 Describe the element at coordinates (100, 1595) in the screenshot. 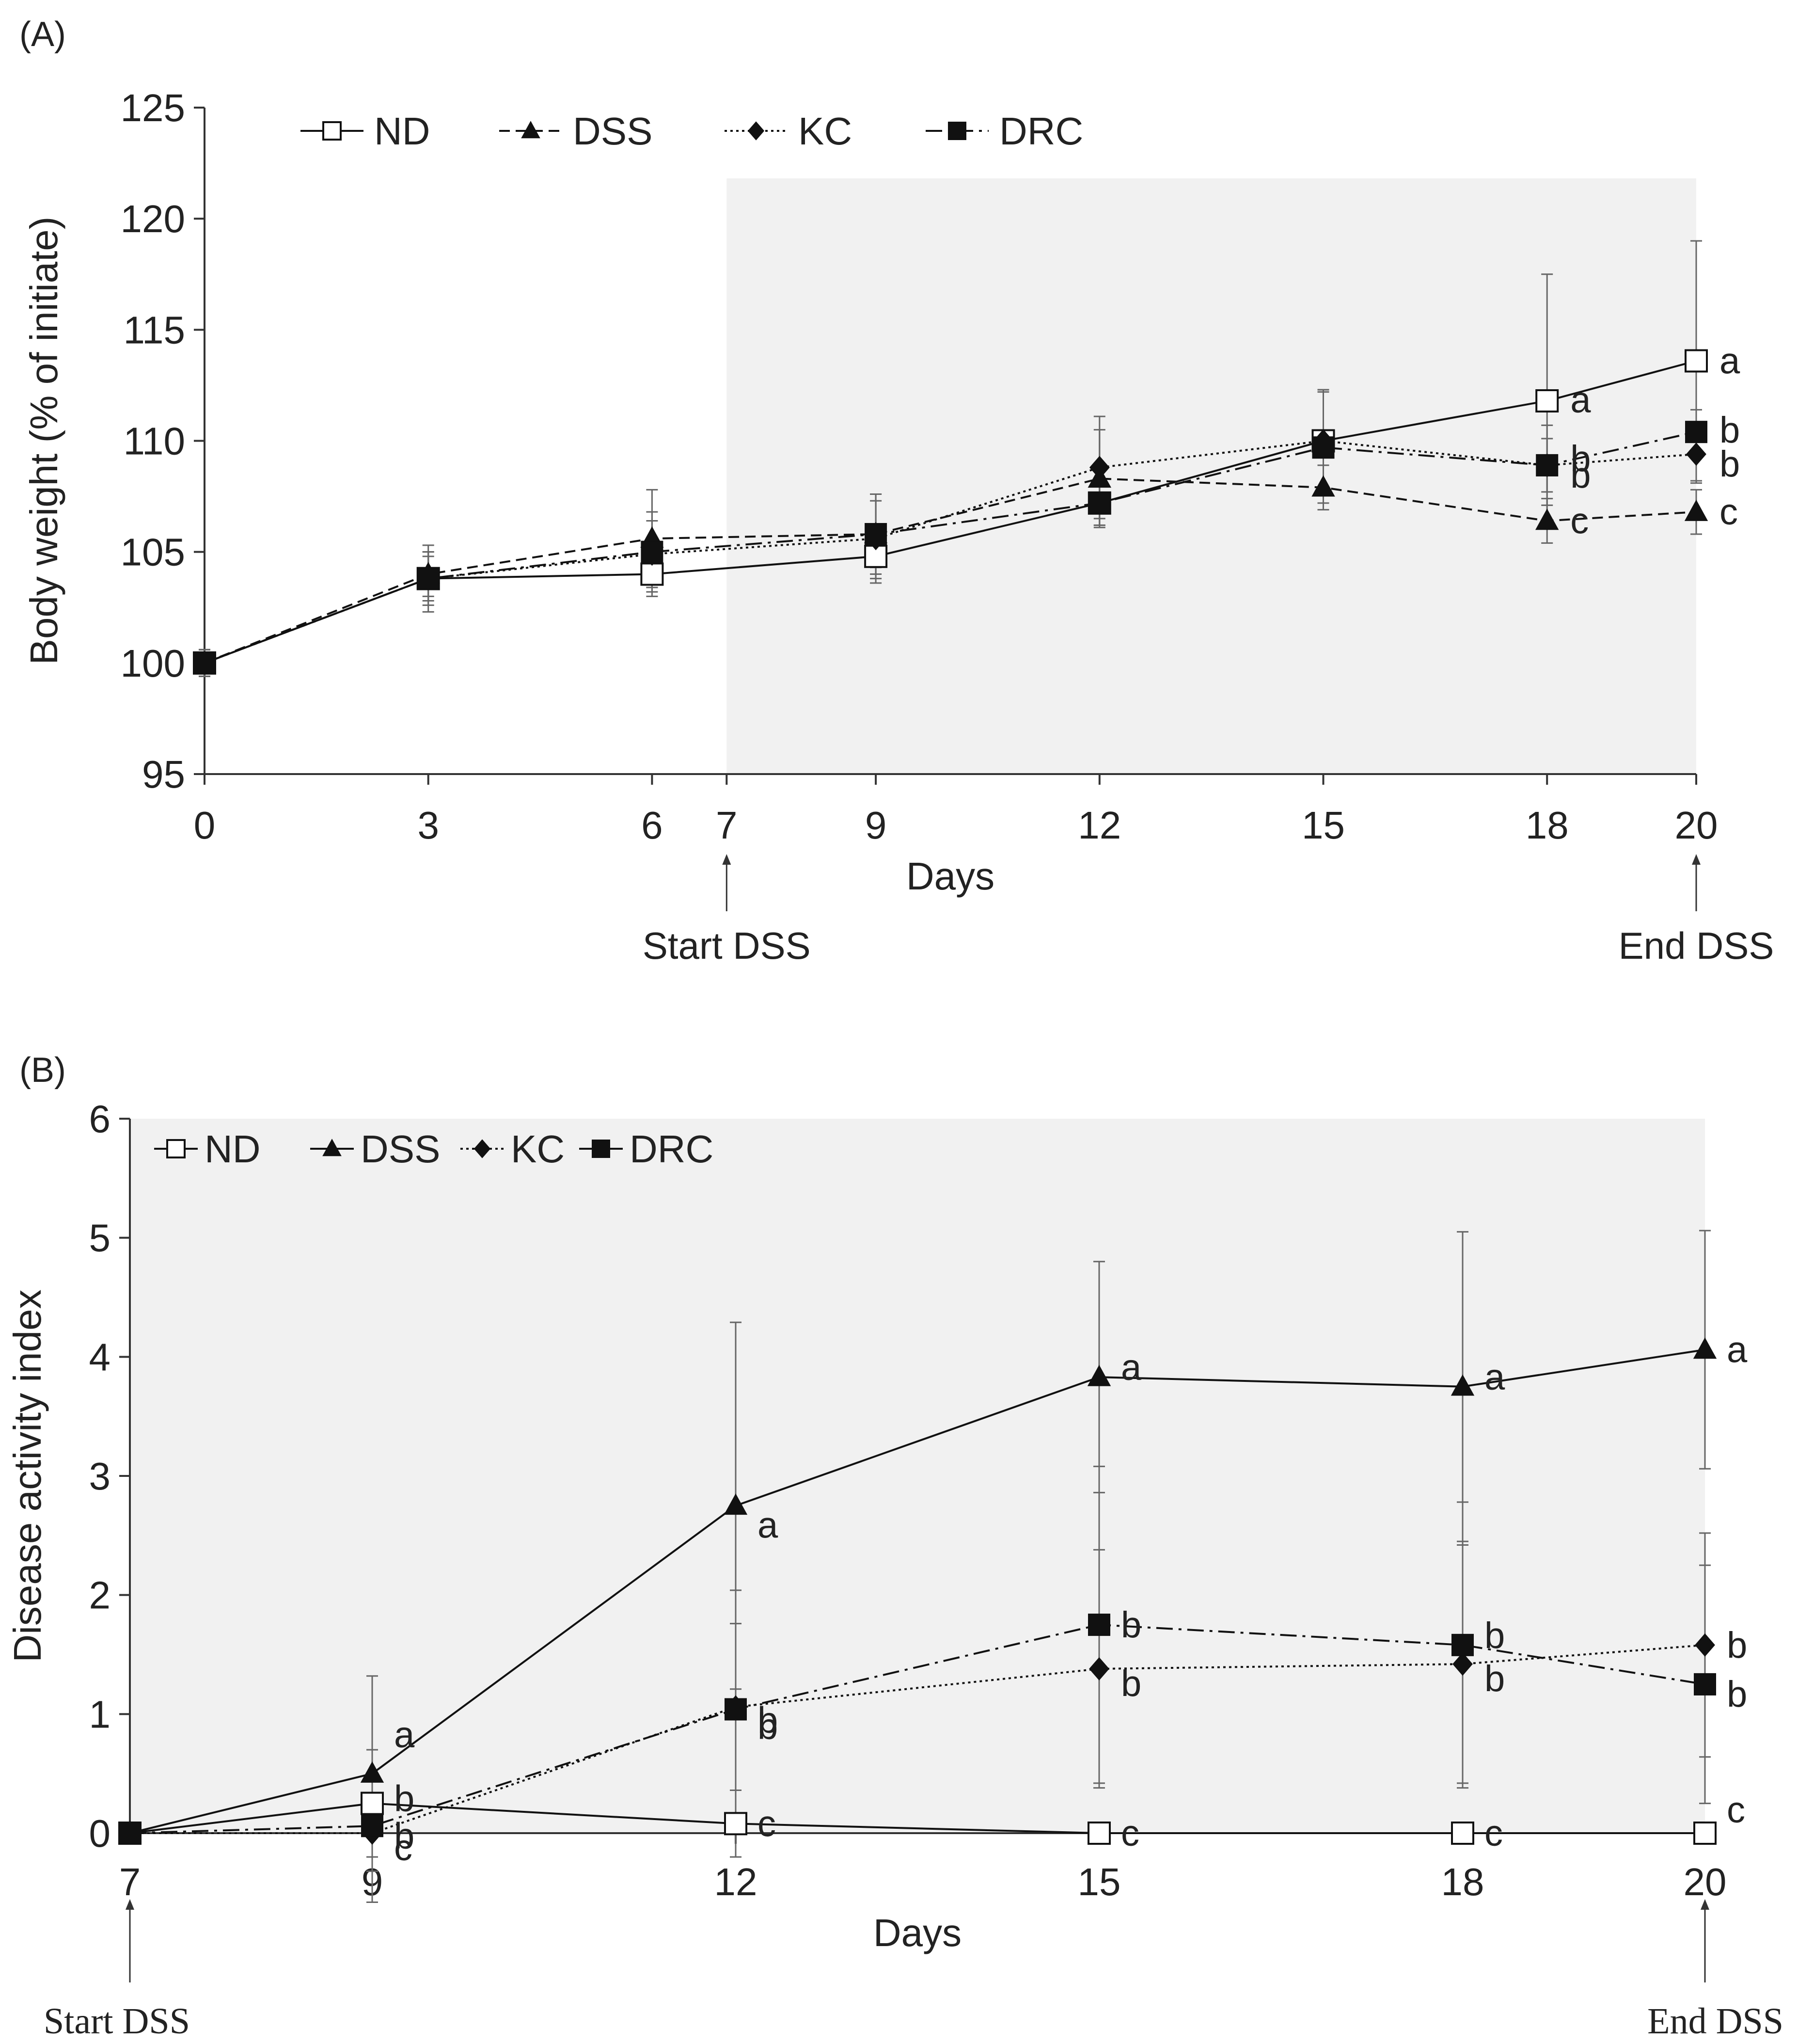

I see `y-tick-label: 2` at that location.